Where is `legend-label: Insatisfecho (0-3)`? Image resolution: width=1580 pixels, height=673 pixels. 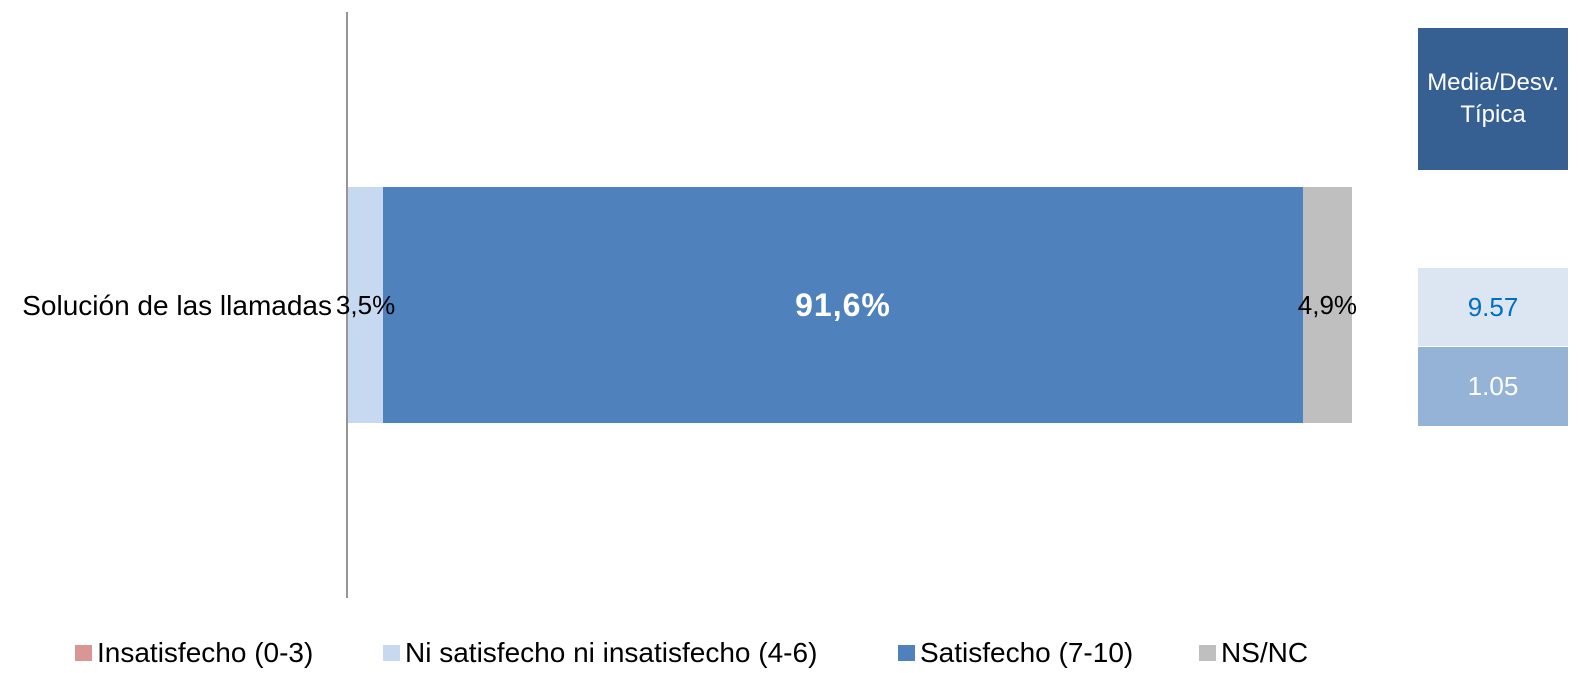 legend-label: Insatisfecho (0-3) is located at coordinates (205, 652).